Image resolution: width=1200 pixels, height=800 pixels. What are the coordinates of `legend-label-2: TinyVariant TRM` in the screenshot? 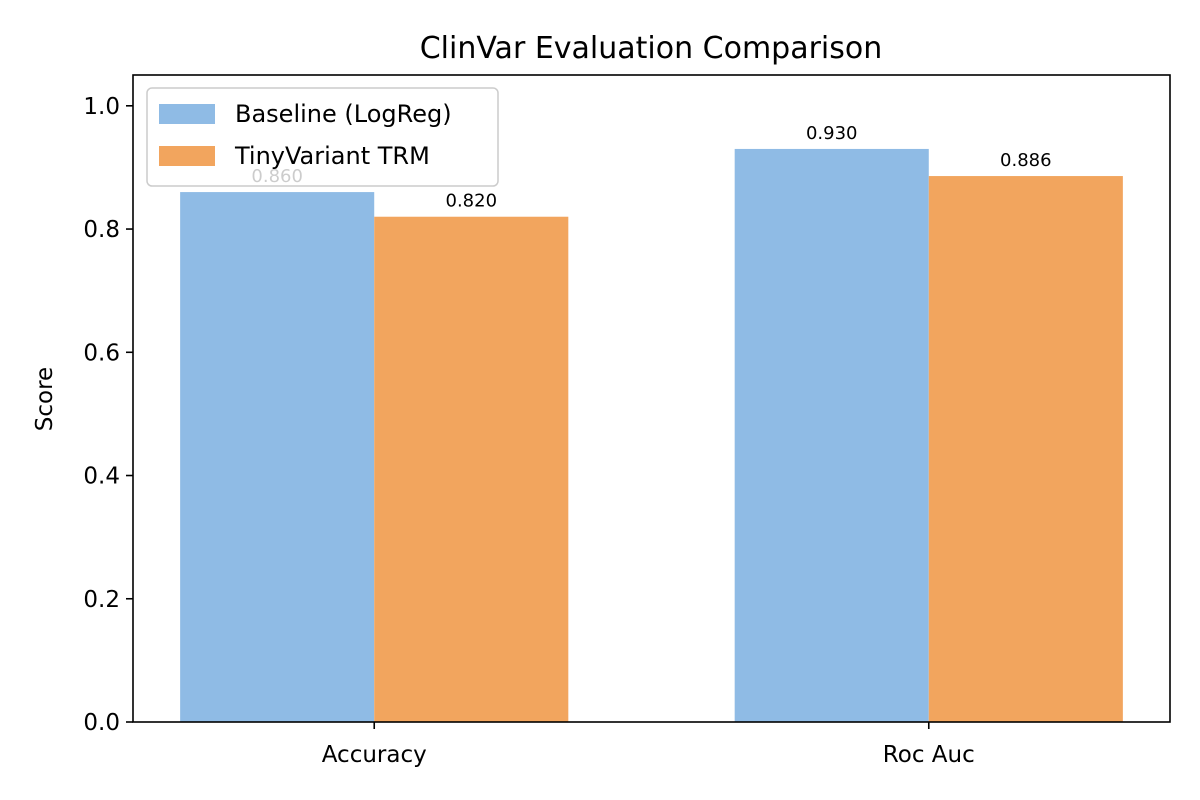 It's located at (332, 156).